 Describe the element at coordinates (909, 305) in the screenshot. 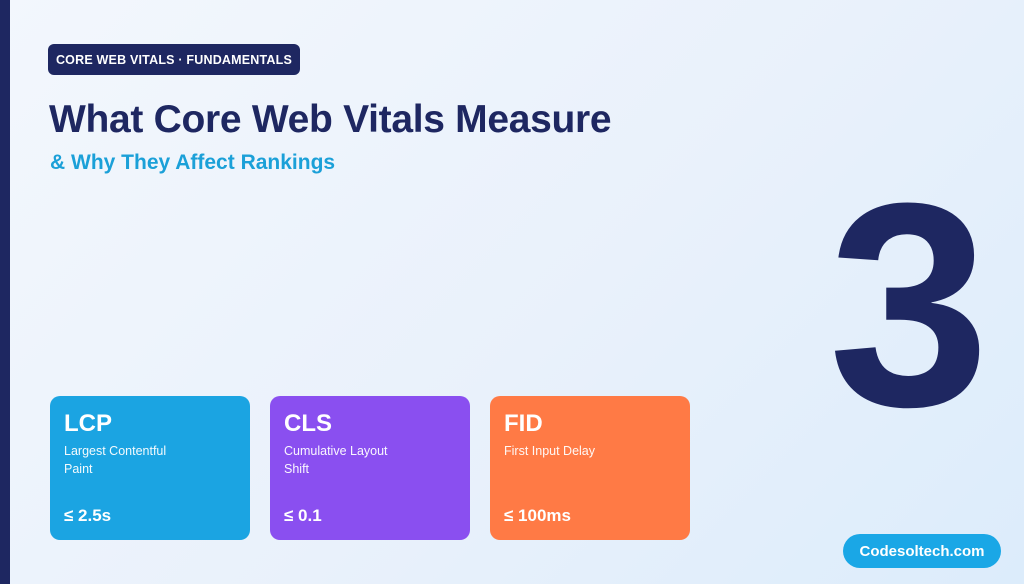

I see `big-number: 3` at that location.